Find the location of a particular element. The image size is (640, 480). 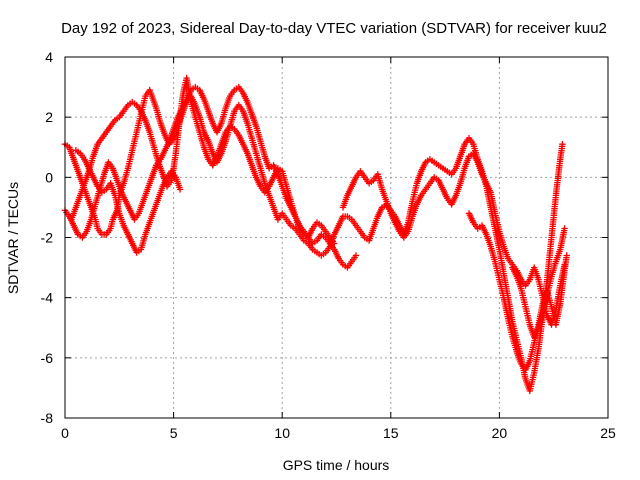

y-tick-label: -6 is located at coordinates (47, 358).